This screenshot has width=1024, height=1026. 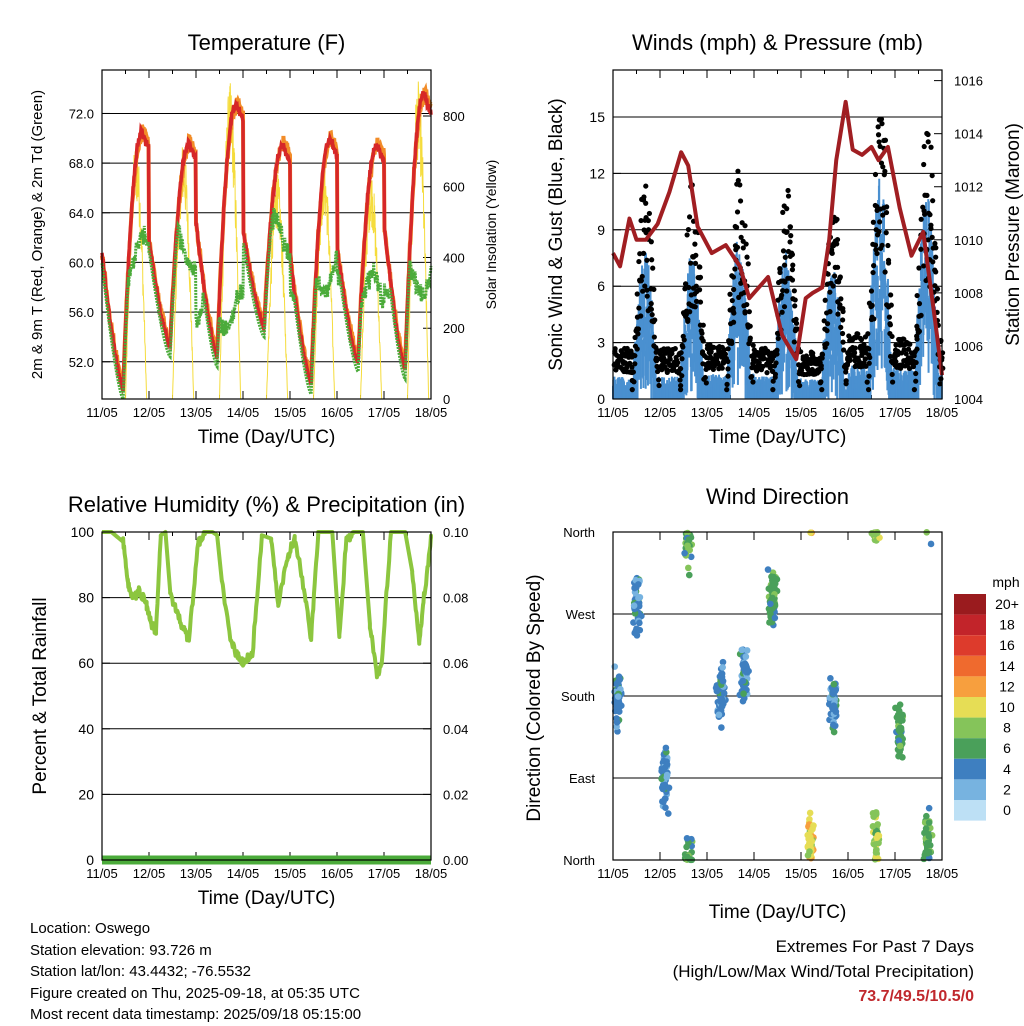 What do you see at coordinates (1007, 748) in the screenshot?
I see `legend-label: 6` at bounding box center [1007, 748].